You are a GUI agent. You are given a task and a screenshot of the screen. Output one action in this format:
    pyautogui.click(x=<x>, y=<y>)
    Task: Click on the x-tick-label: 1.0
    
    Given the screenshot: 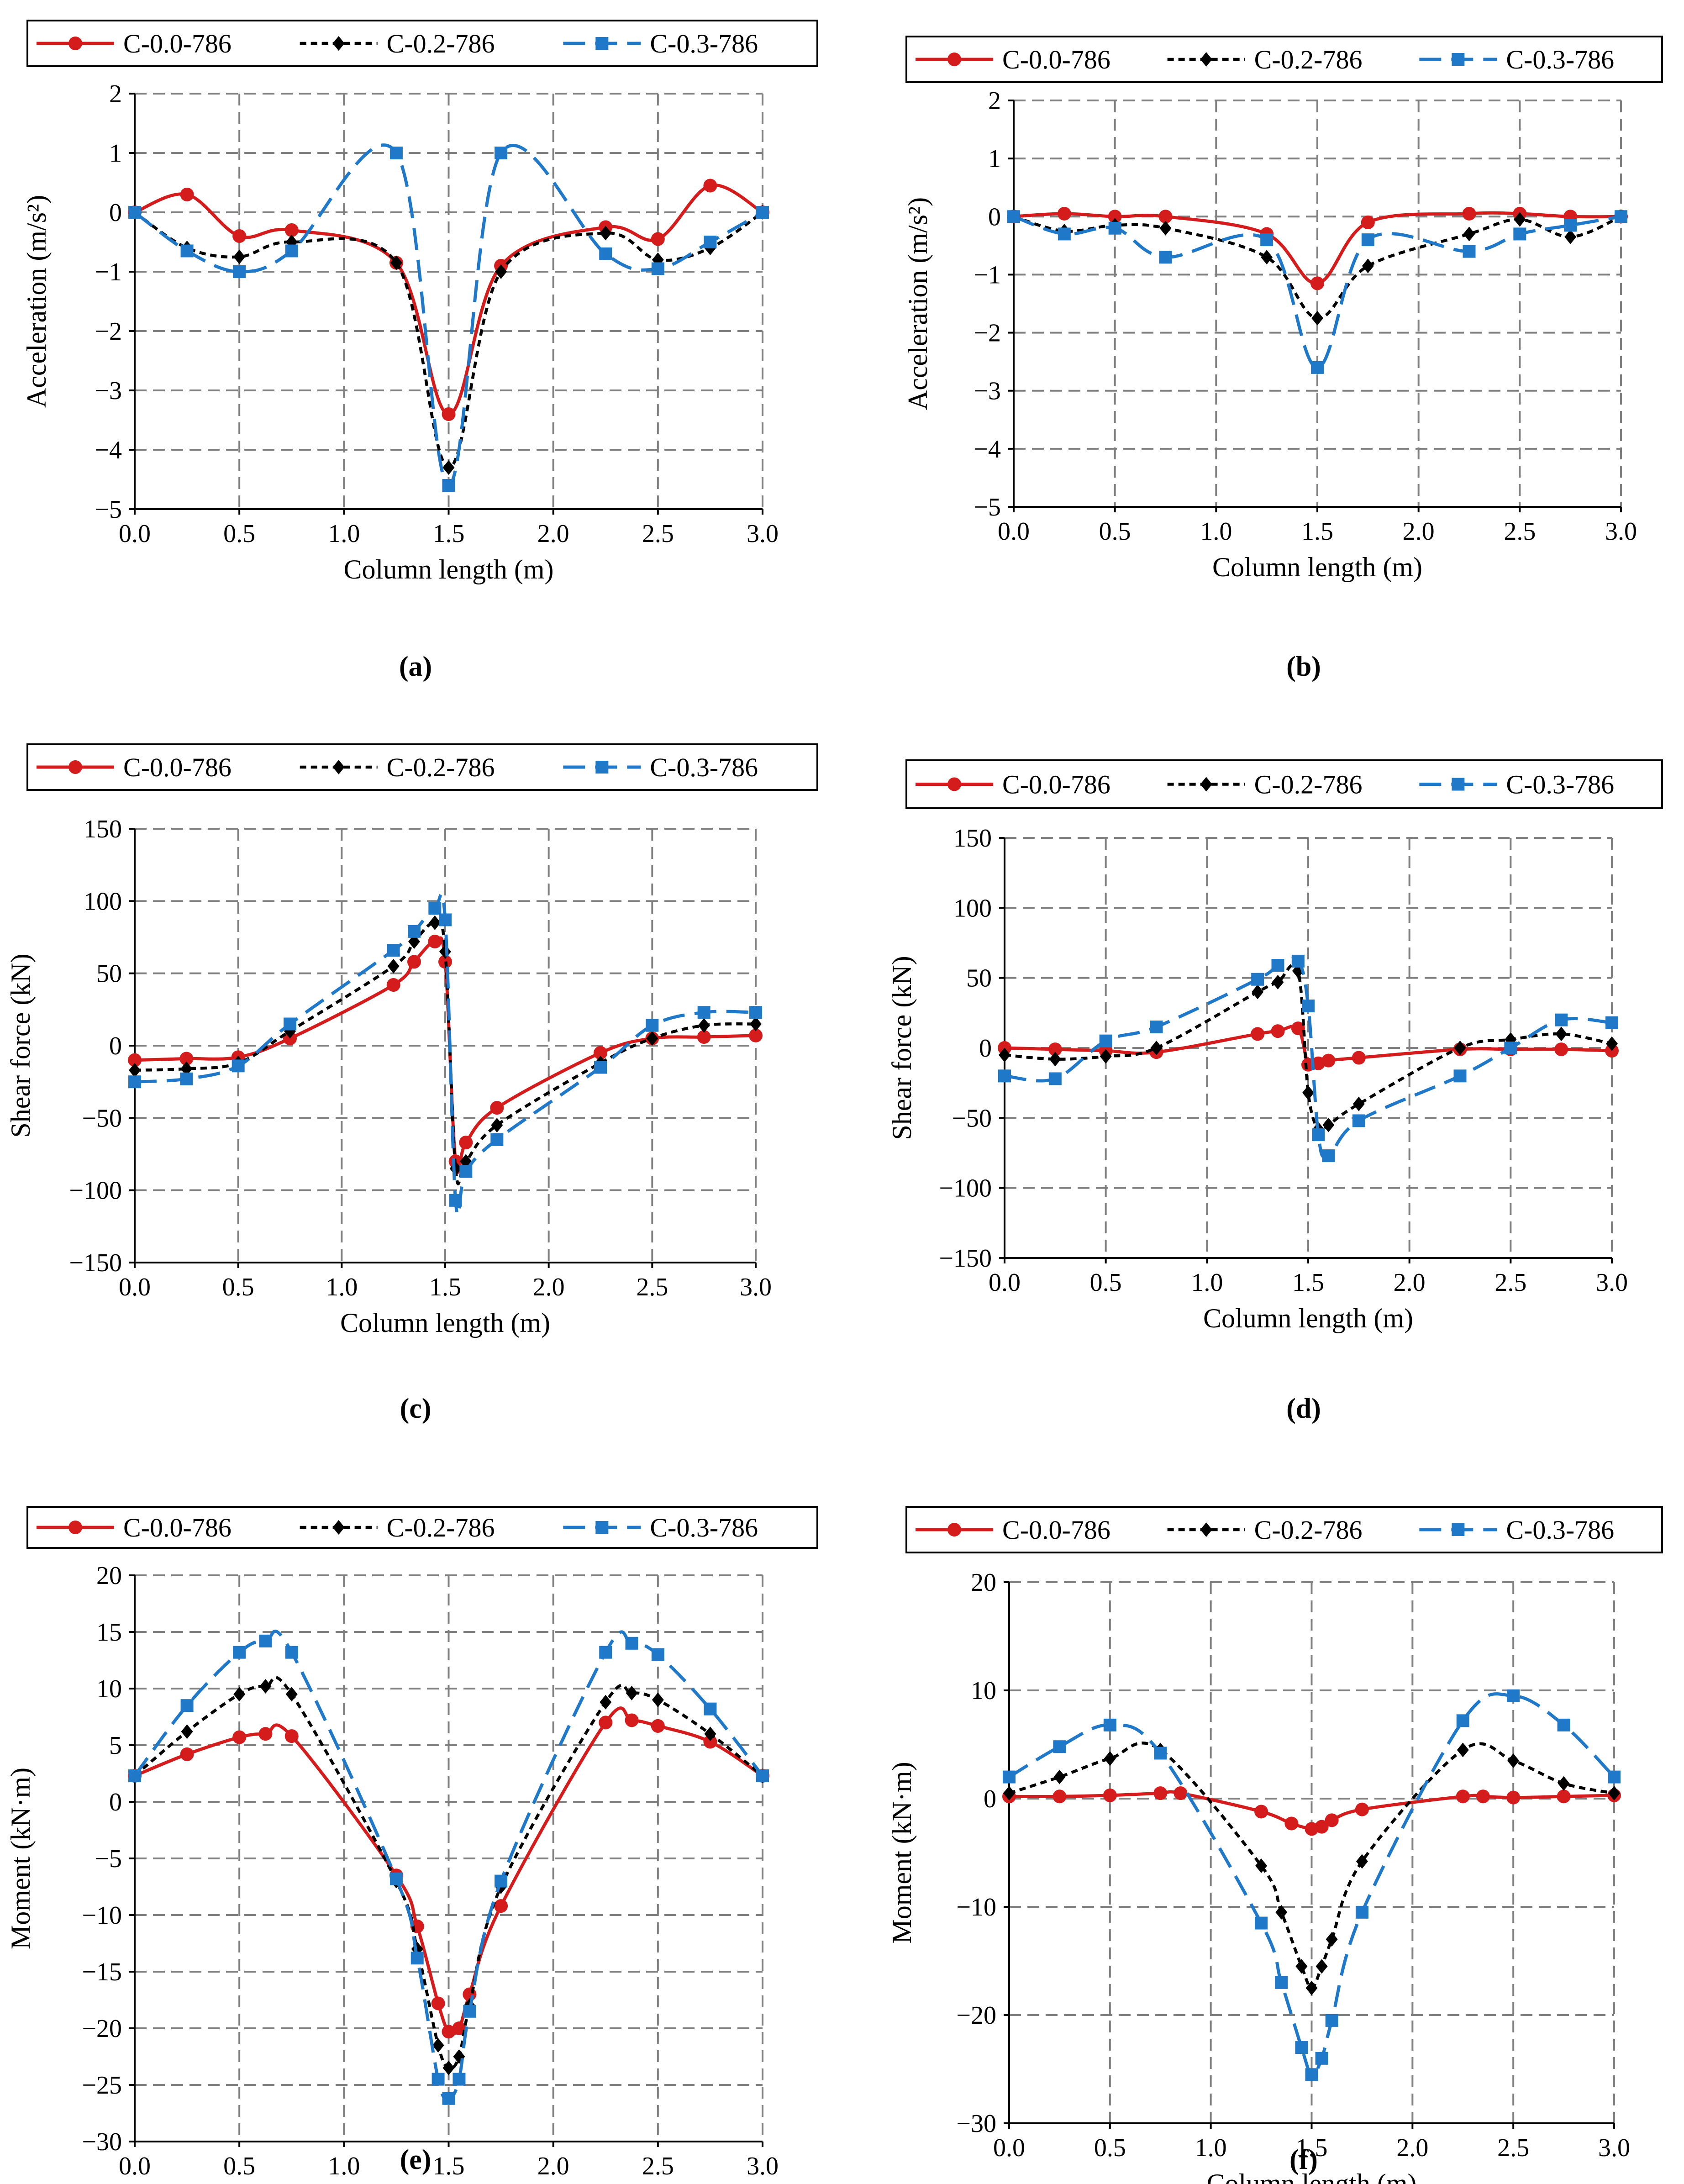 What is the action you would take?
    pyautogui.click(x=1207, y=1283)
    